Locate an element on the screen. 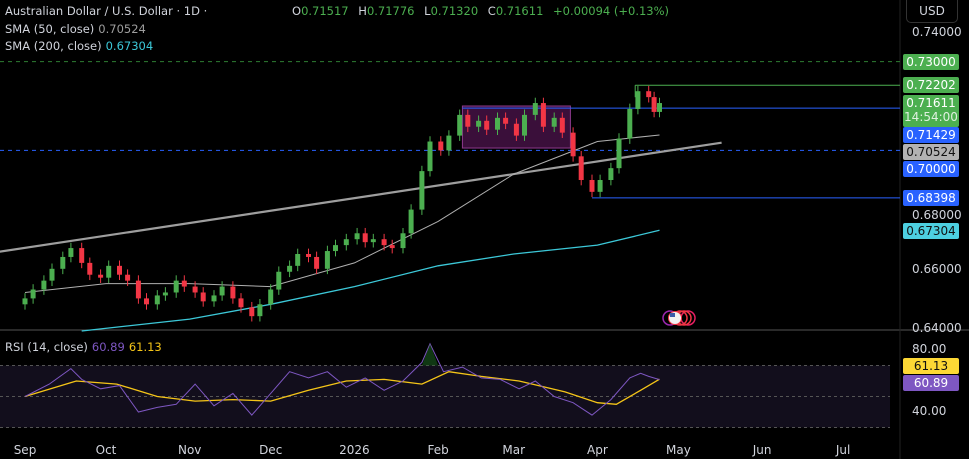  time-tick-label: Jul is located at coordinates (843, 450).